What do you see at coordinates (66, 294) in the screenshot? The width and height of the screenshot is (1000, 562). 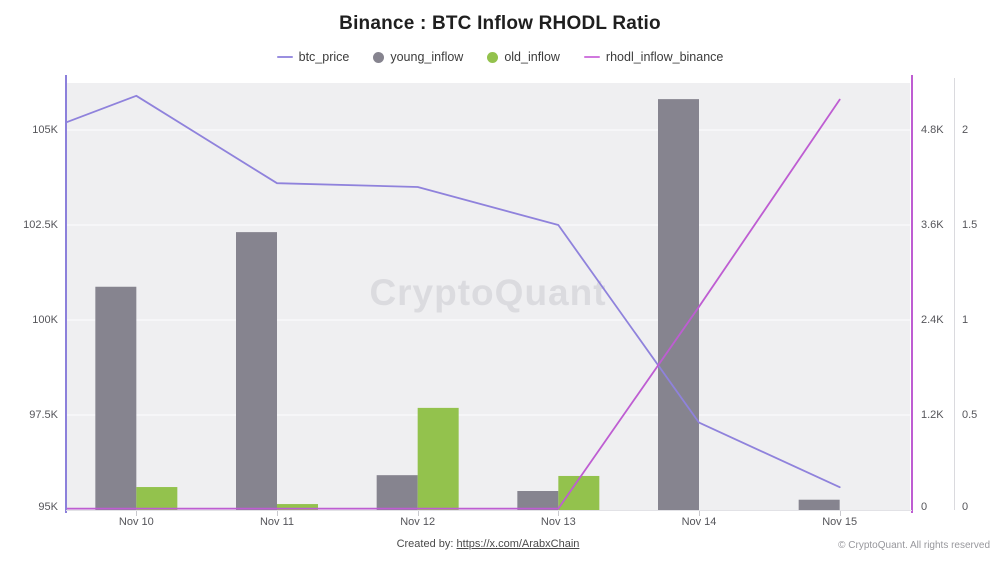 I see `price-axis-line` at bounding box center [66, 294].